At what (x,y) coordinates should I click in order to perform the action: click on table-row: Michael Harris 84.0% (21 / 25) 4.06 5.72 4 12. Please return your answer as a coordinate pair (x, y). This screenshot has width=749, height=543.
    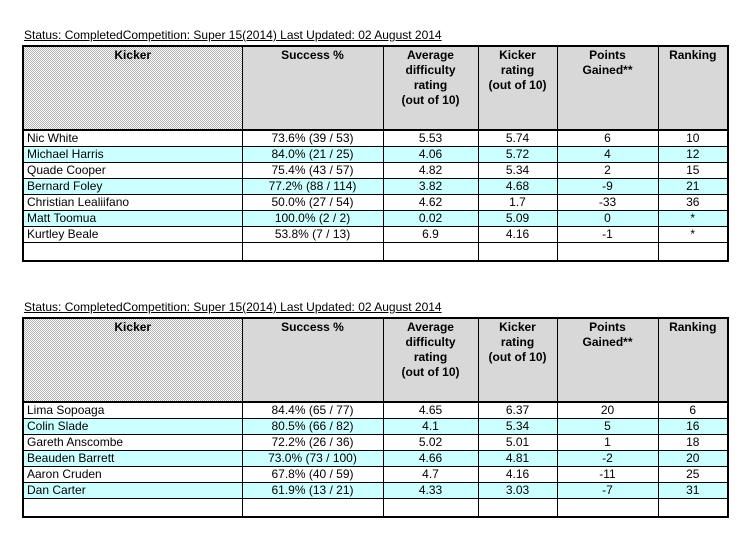
    Looking at the image, I should click on (375, 154).